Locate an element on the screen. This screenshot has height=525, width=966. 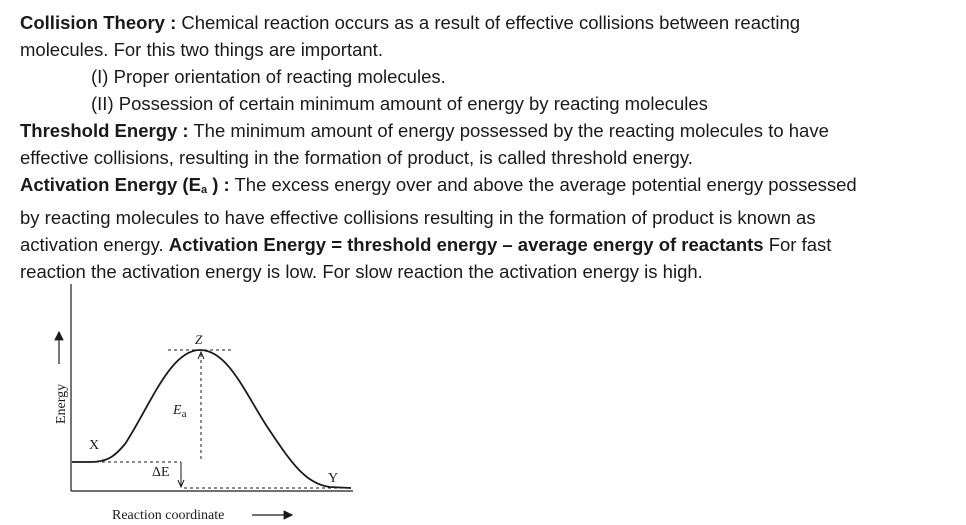
reactant-point-label: X is located at coordinates (94, 445).